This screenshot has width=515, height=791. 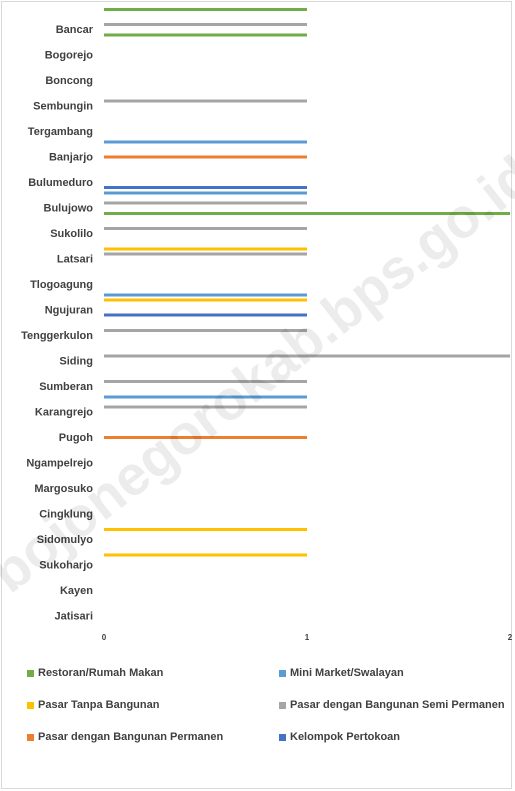 I want to click on legend-item: Pasar Tanpa Bangunan, so click(x=93, y=705).